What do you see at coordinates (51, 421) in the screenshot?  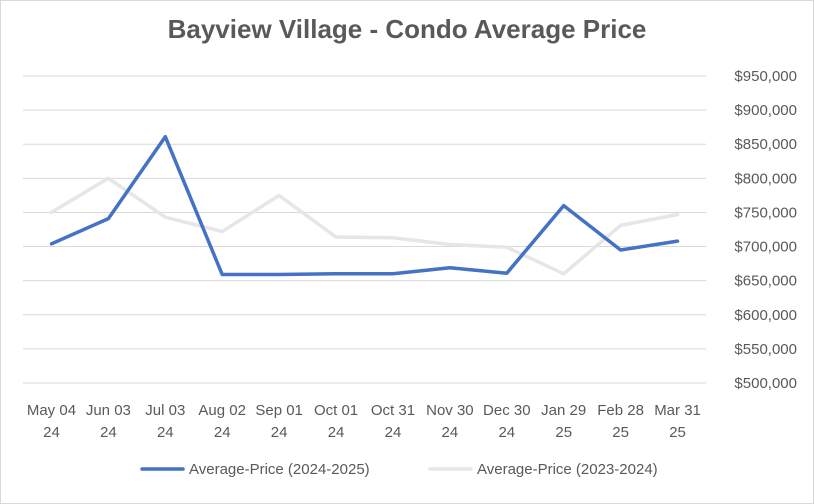 I see `x-tick-label: May 04 24` at bounding box center [51, 421].